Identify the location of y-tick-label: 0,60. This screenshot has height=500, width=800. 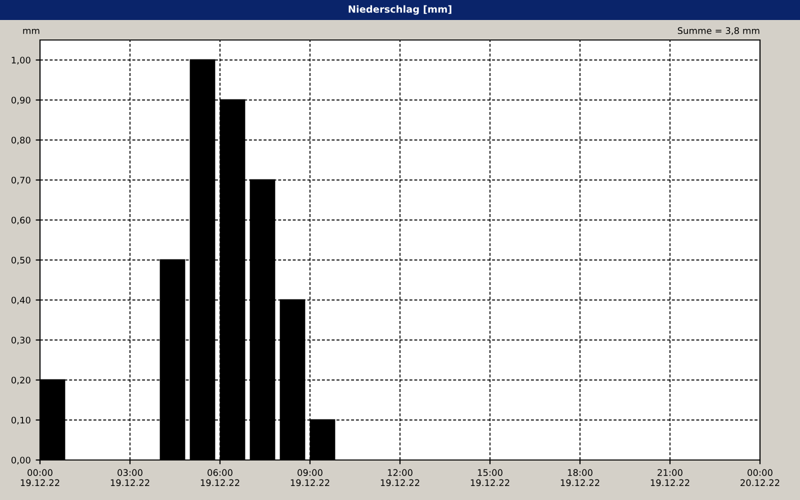
(20, 220).